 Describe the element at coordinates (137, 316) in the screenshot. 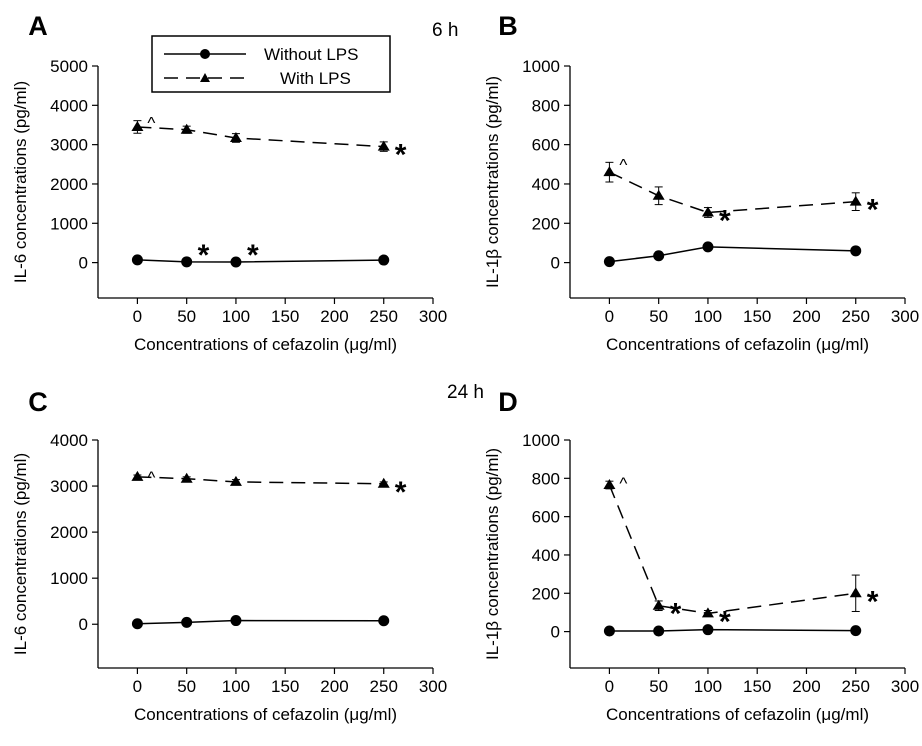

I see `x-tick-label-a: 0` at that location.